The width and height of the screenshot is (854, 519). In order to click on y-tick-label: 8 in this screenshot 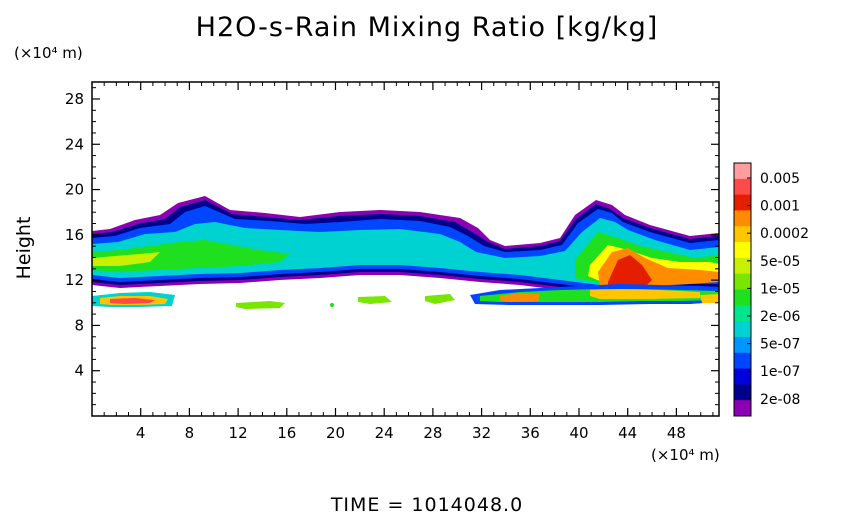, I will do `click(79, 325)`.